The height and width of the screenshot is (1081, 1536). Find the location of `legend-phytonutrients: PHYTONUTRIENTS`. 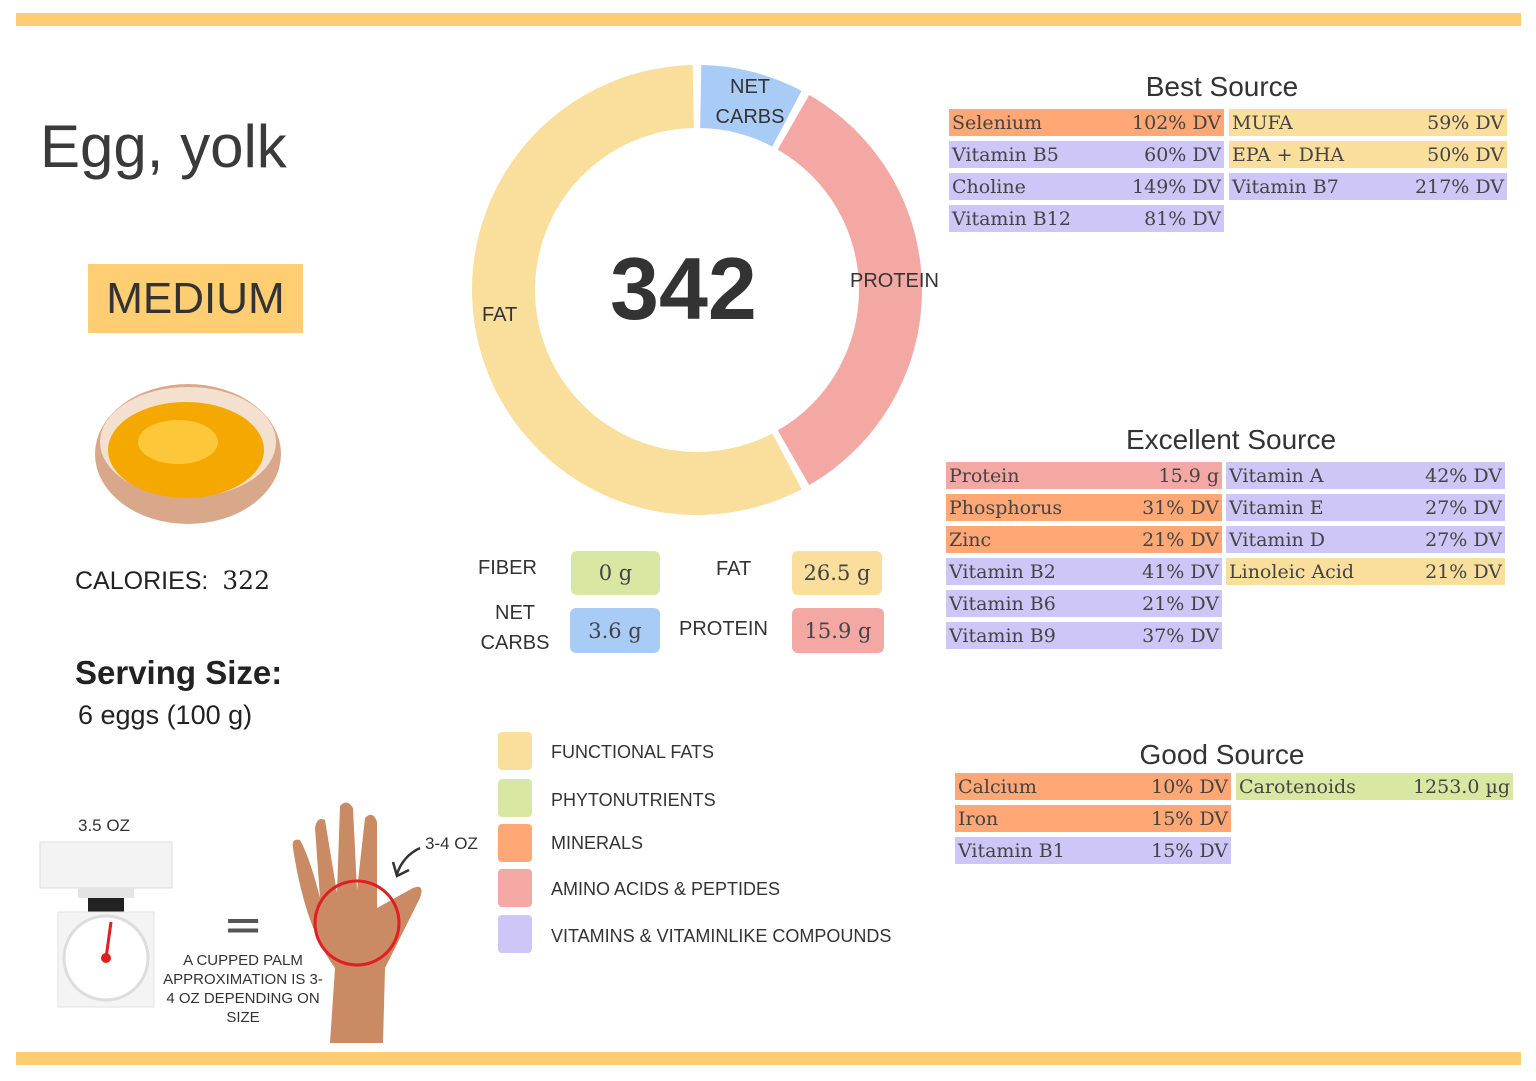

legend-phytonutrients: PHYTONUTRIENTS is located at coordinates (633, 800).